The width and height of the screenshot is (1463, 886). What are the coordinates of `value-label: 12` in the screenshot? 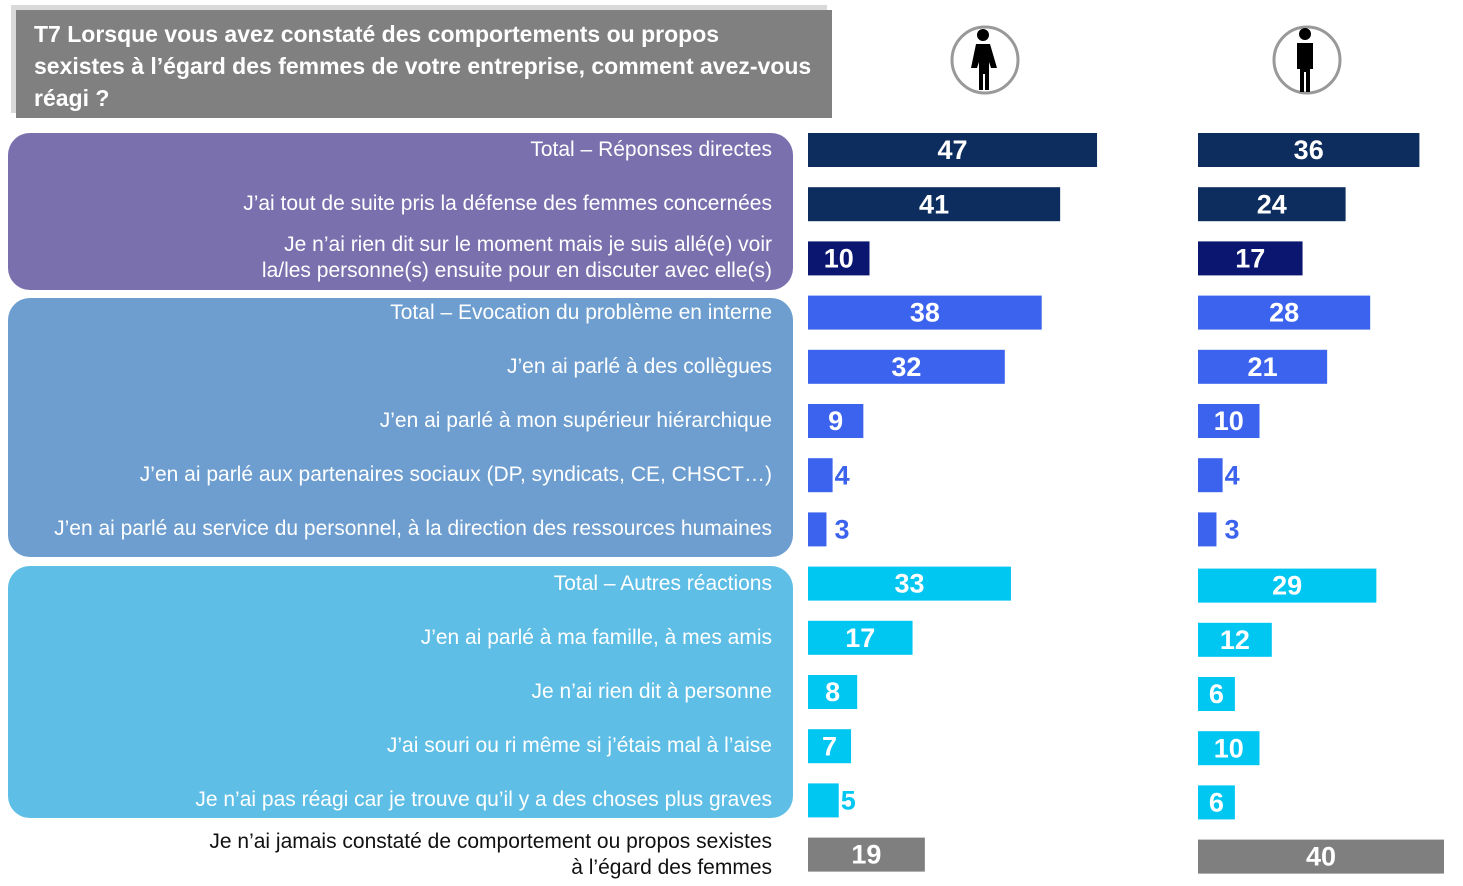 It's located at (1235, 640).